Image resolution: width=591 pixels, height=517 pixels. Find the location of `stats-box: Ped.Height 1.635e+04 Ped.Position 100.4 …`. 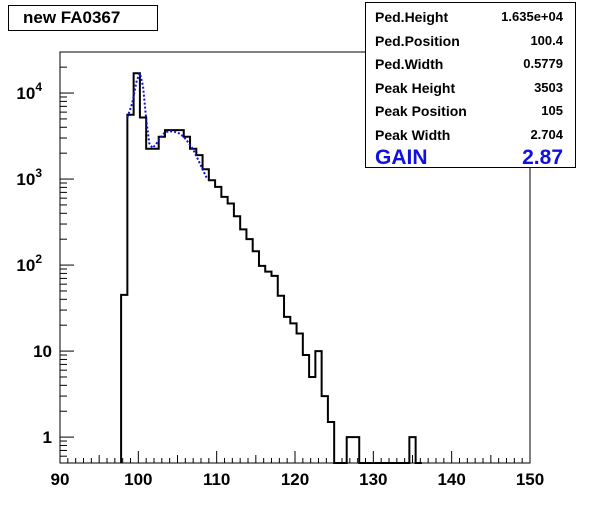

stats-box: Ped.Height 1.635e+04 Ped.Position 100.4 … is located at coordinates (470, 86).